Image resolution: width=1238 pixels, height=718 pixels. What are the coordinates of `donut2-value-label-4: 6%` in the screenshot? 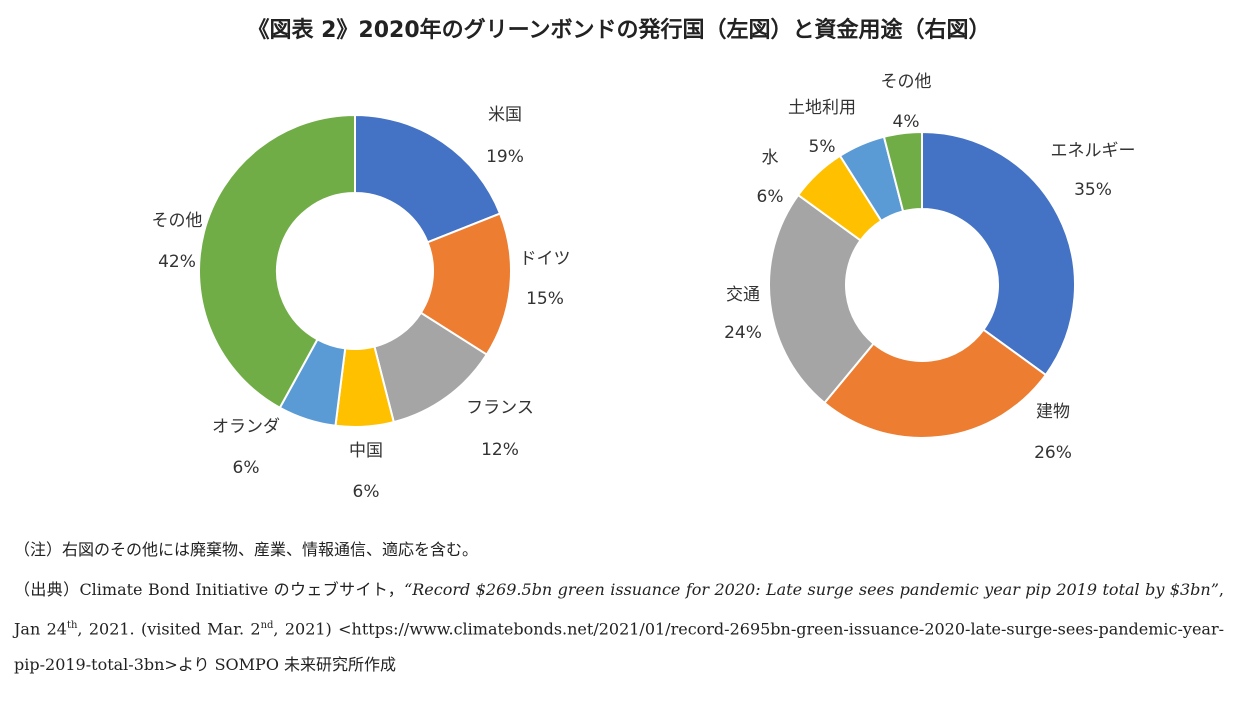 It's located at (770, 197).